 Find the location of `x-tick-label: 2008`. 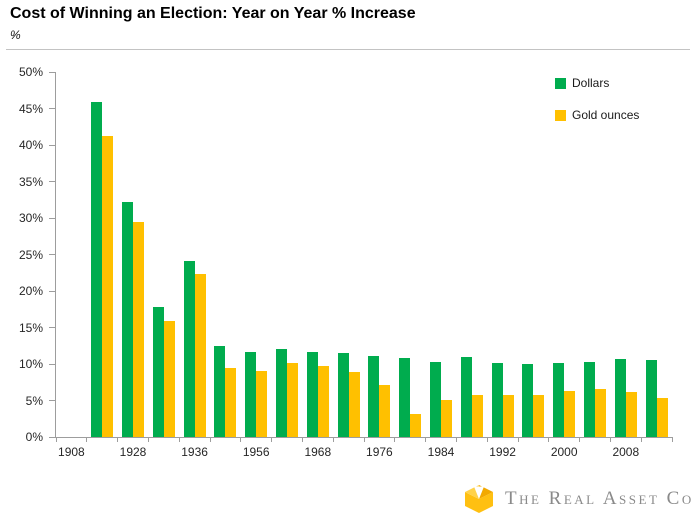

x-tick-label: 2008 is located at coordinates (626, 452).